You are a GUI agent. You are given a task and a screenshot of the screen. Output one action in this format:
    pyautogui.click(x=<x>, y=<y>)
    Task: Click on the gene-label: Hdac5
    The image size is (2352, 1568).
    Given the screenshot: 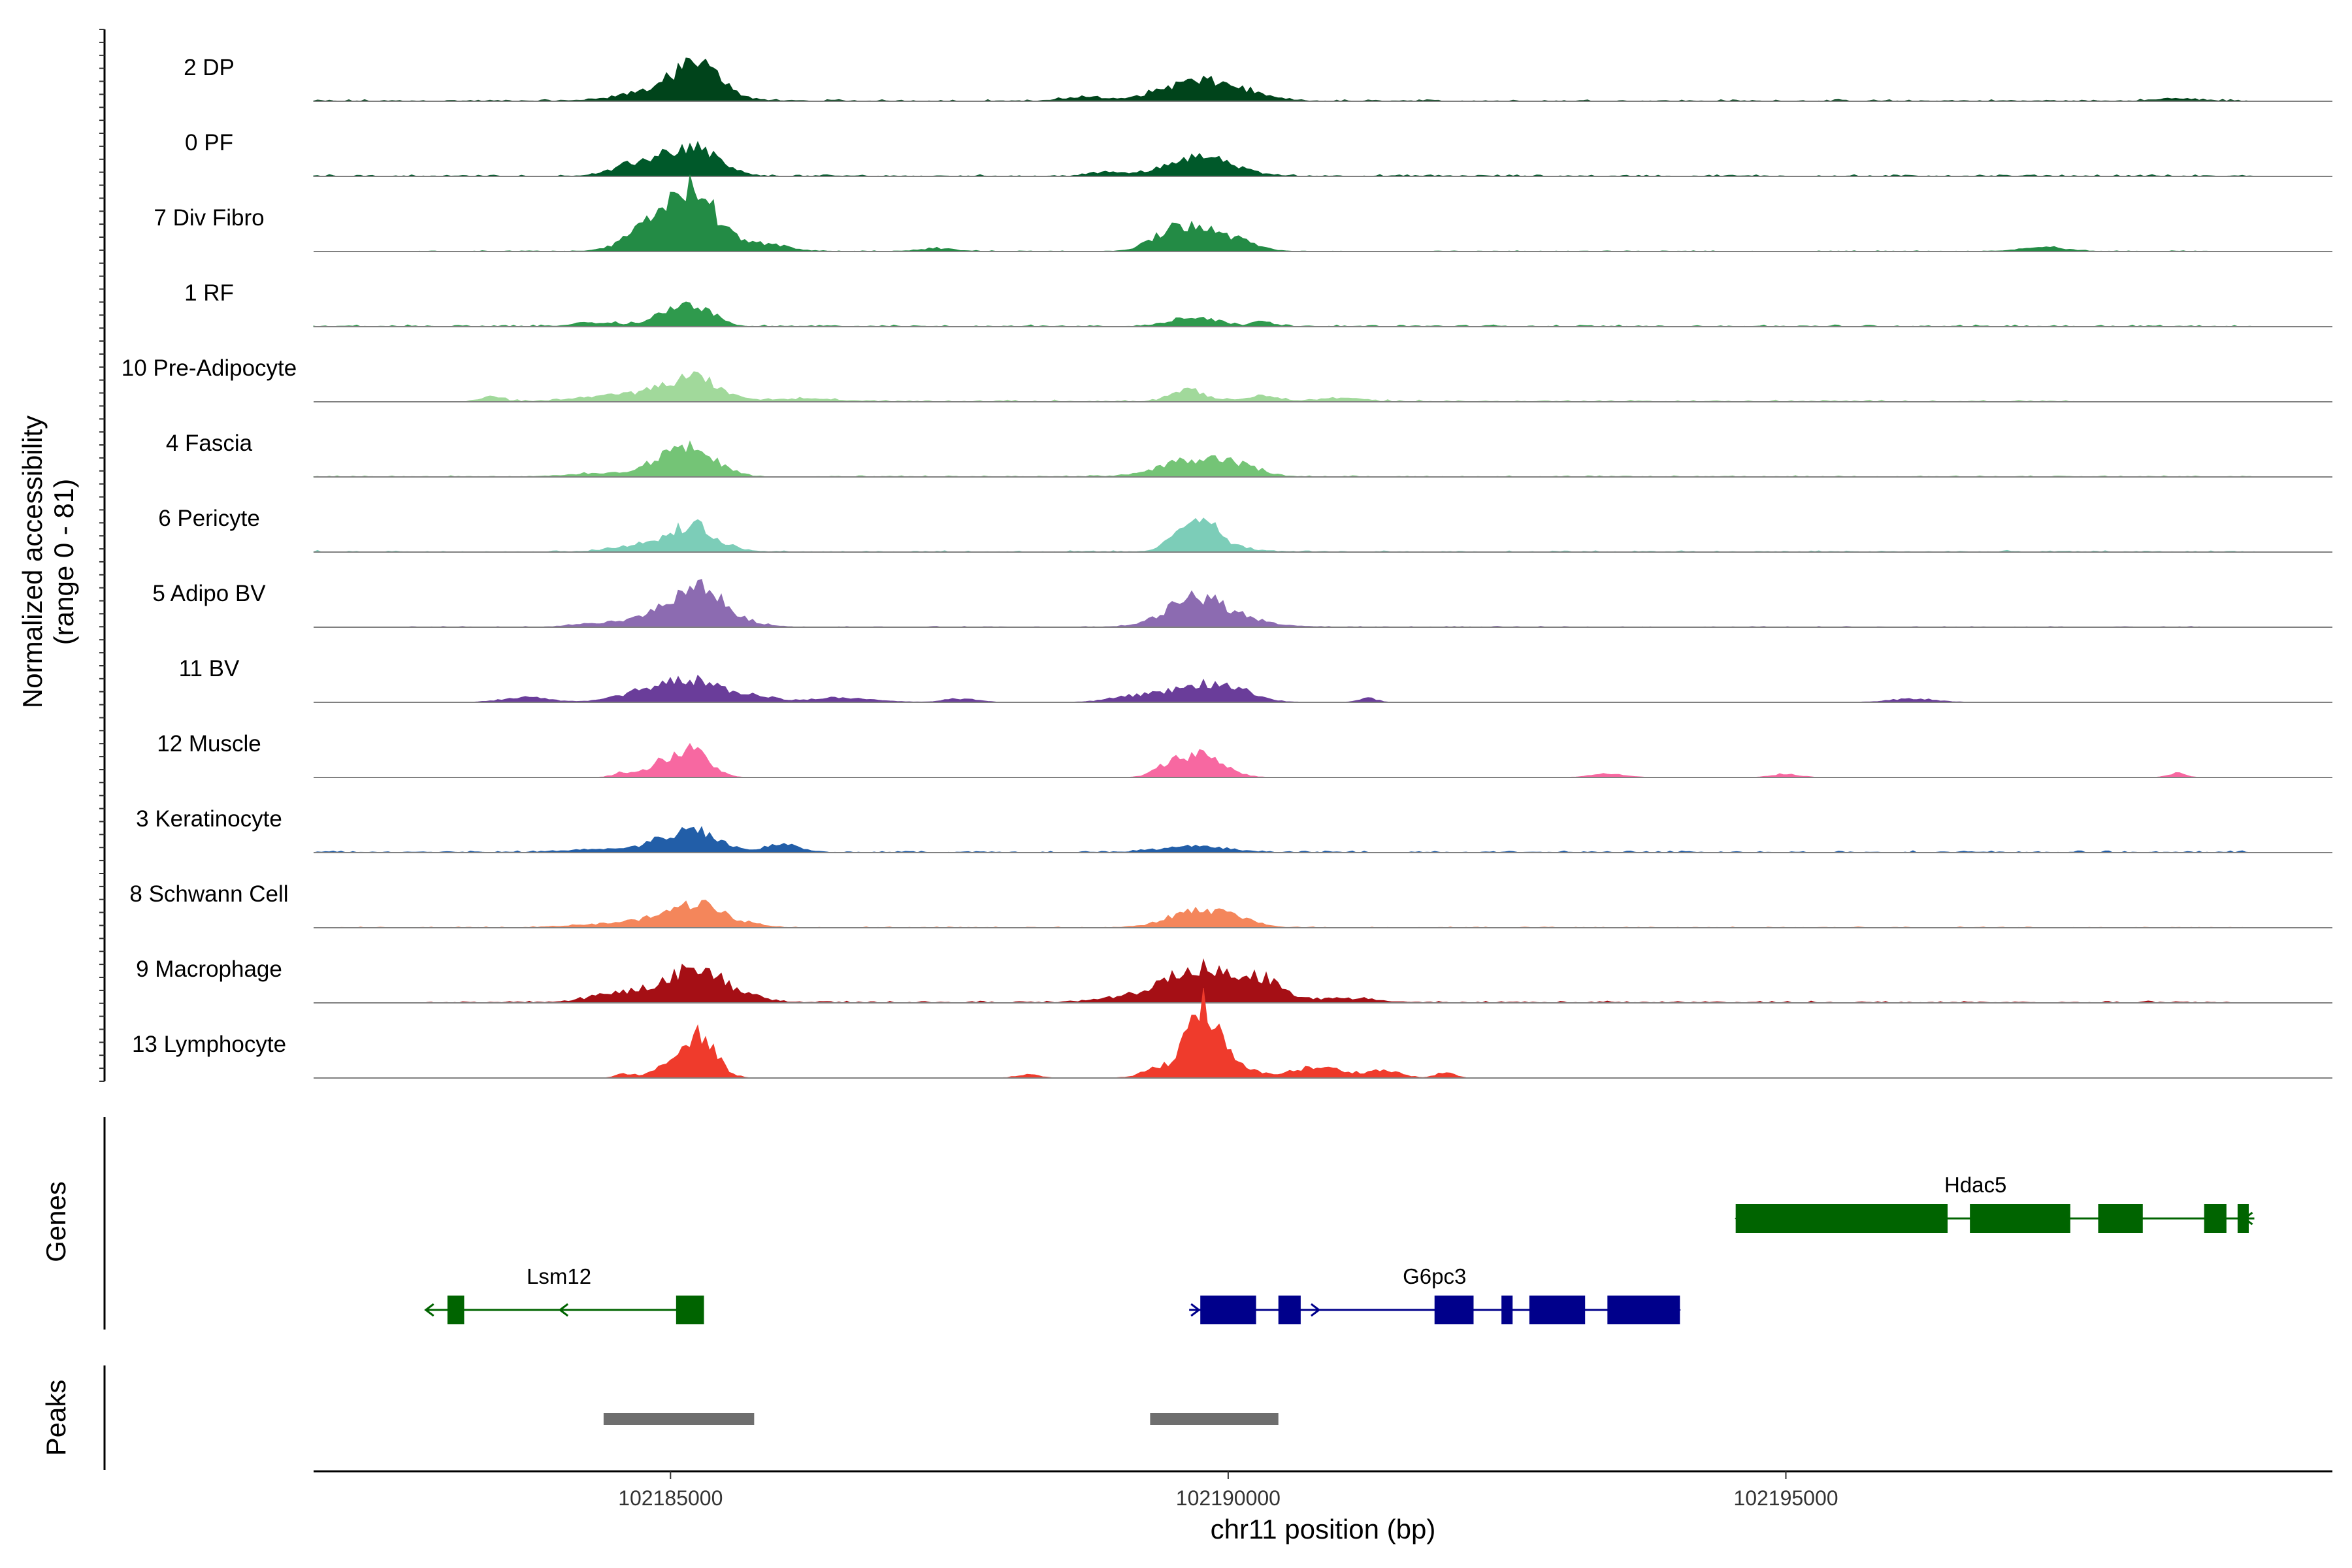 What is the action you would take?
    pyautogui.click(x=1975, y=1185)
    